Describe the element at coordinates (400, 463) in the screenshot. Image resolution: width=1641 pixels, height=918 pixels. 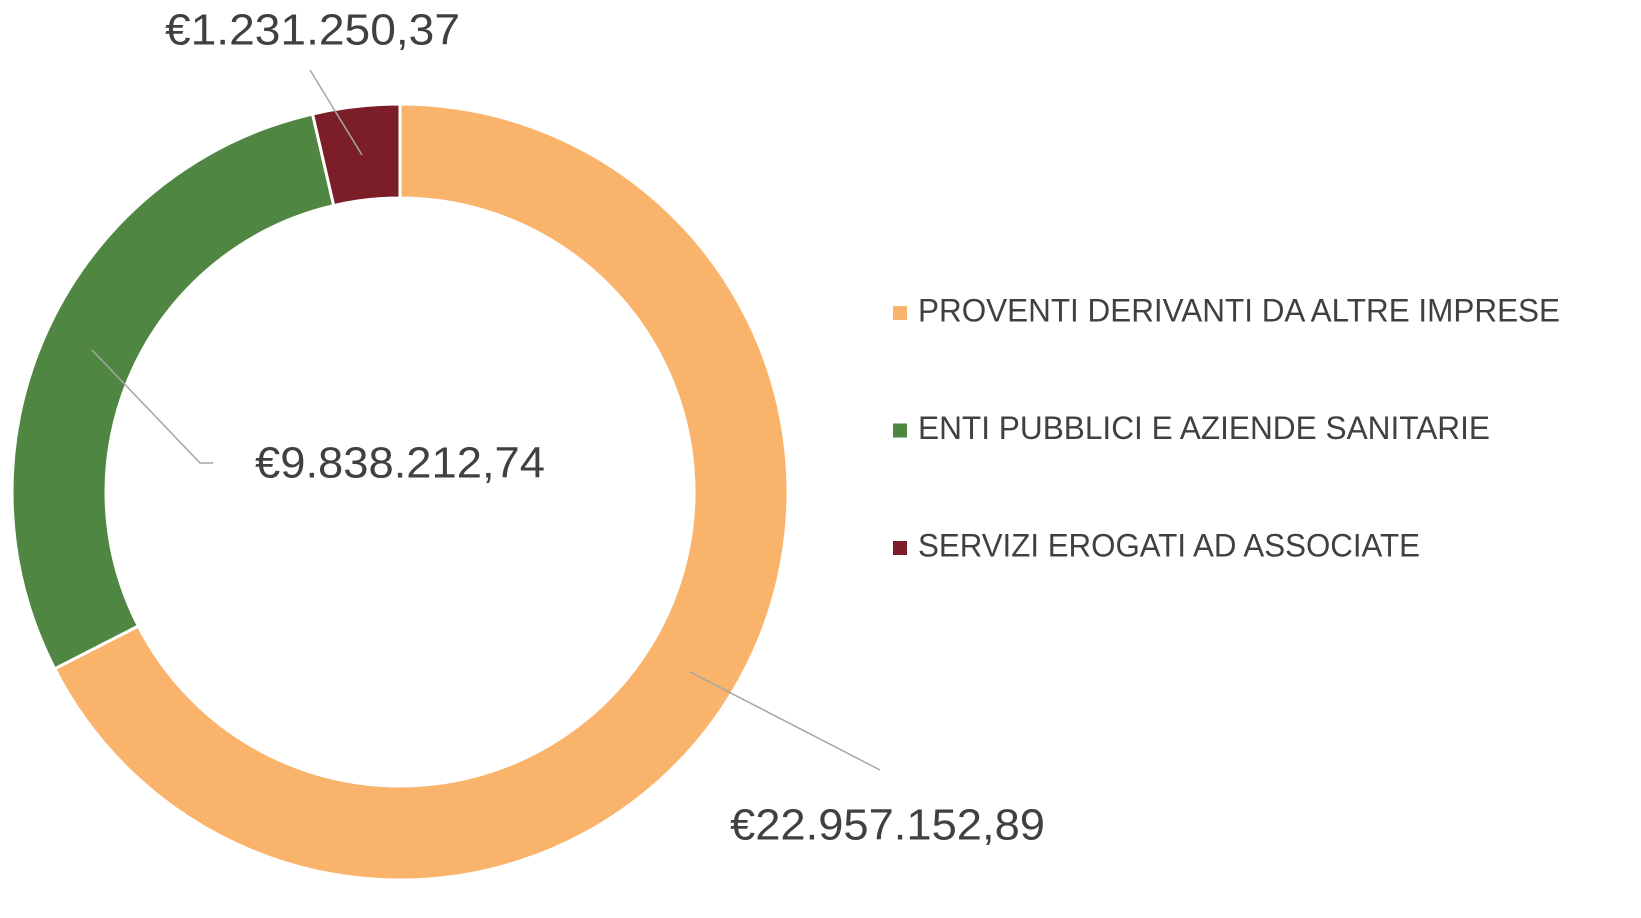
I see `data-label: €9.838.212,74` at that location.